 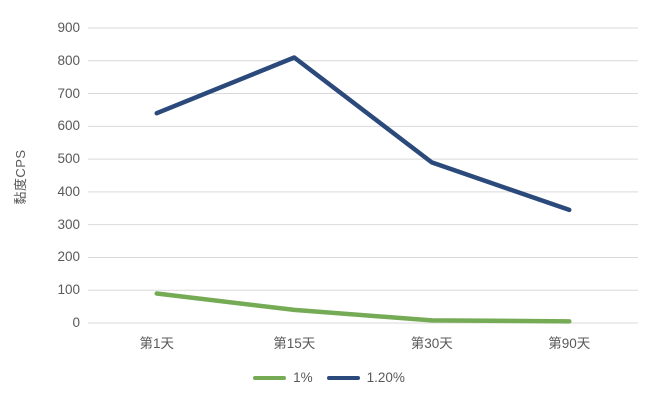 What do you see at coordinates (68, 159) in the screenshot?
I see `y-tick-label: 500` at bounding box center [68, 159].